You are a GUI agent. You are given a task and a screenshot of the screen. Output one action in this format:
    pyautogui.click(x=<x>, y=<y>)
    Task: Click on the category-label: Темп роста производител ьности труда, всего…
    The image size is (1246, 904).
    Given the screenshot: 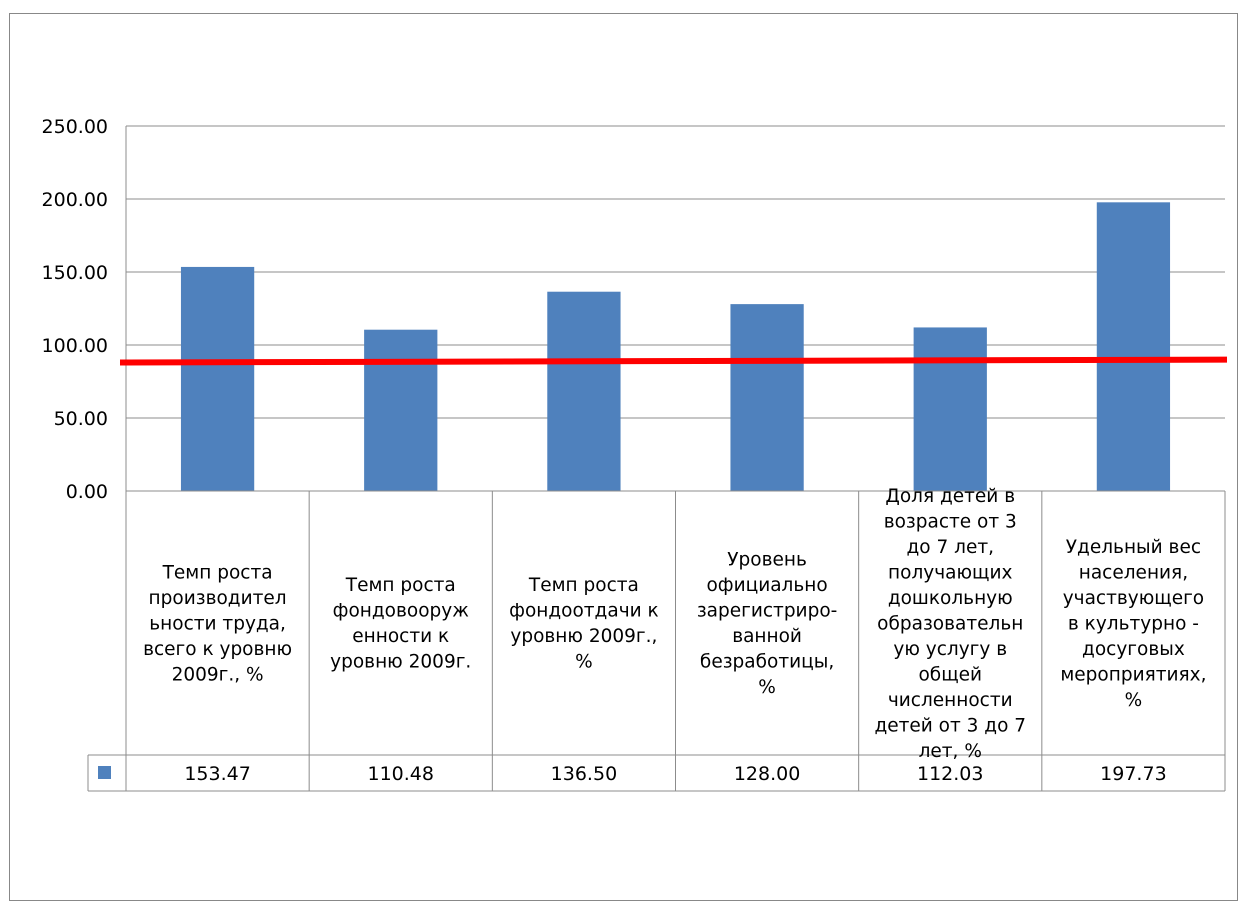 What is the action you would take?
    pyautogui.click(x=217, y=623)
    